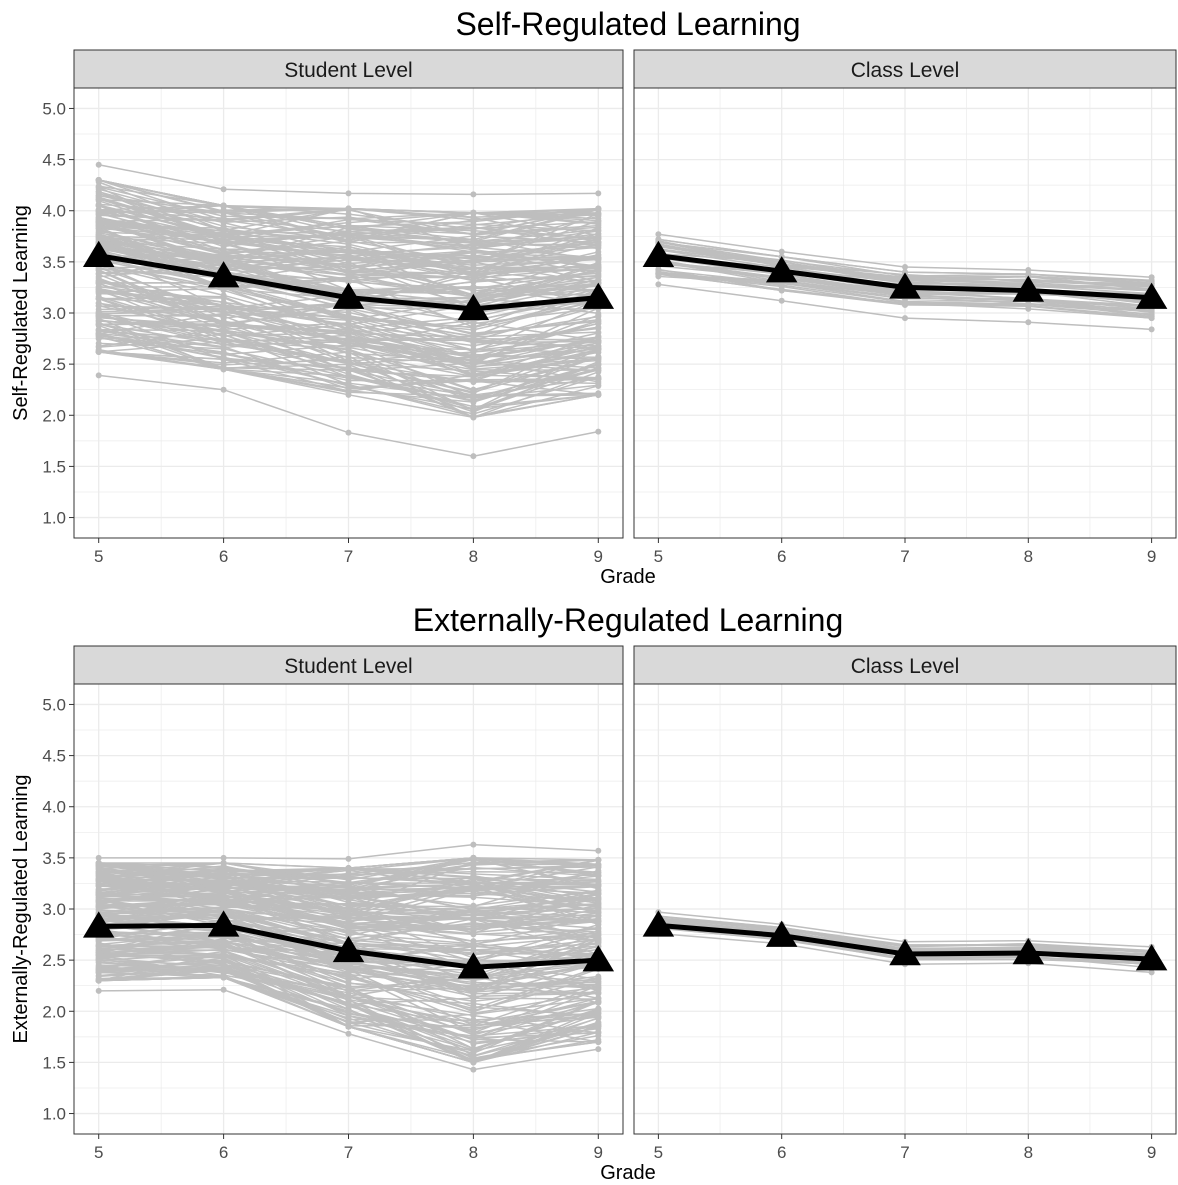 The image size is (1178, 1185). I want to click on x-axis-label: Grade, so click(628, 1173).